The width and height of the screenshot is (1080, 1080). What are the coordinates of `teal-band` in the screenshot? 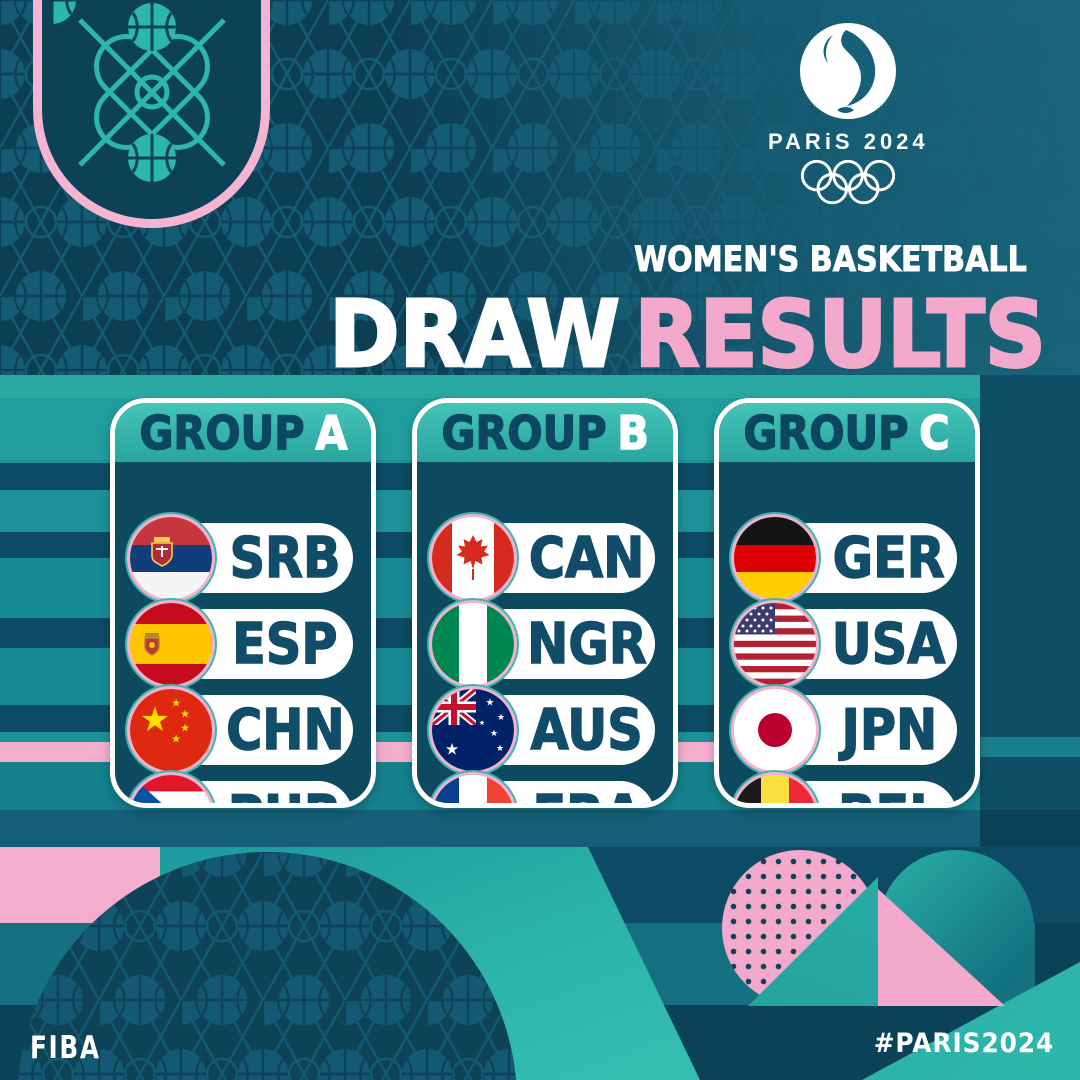 It's located at (490, 386).